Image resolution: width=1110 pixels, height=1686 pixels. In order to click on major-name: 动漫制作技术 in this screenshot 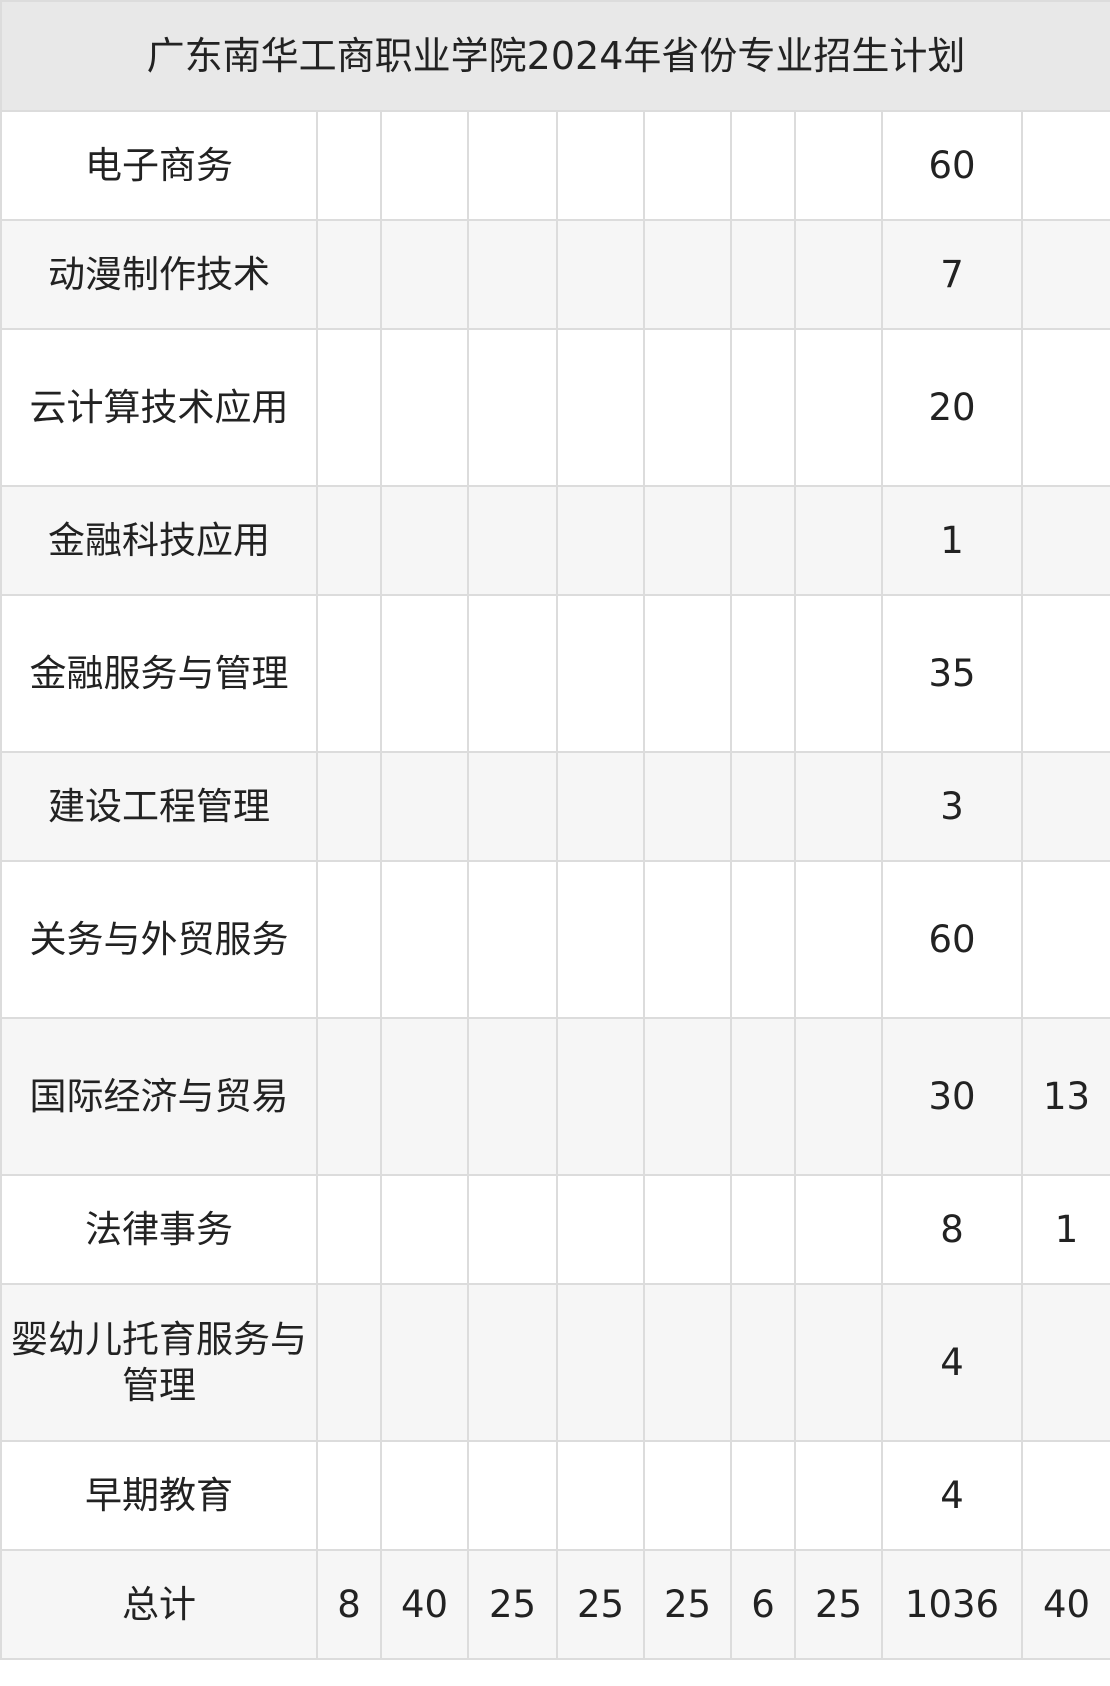, I will do `click(159, 274)`.